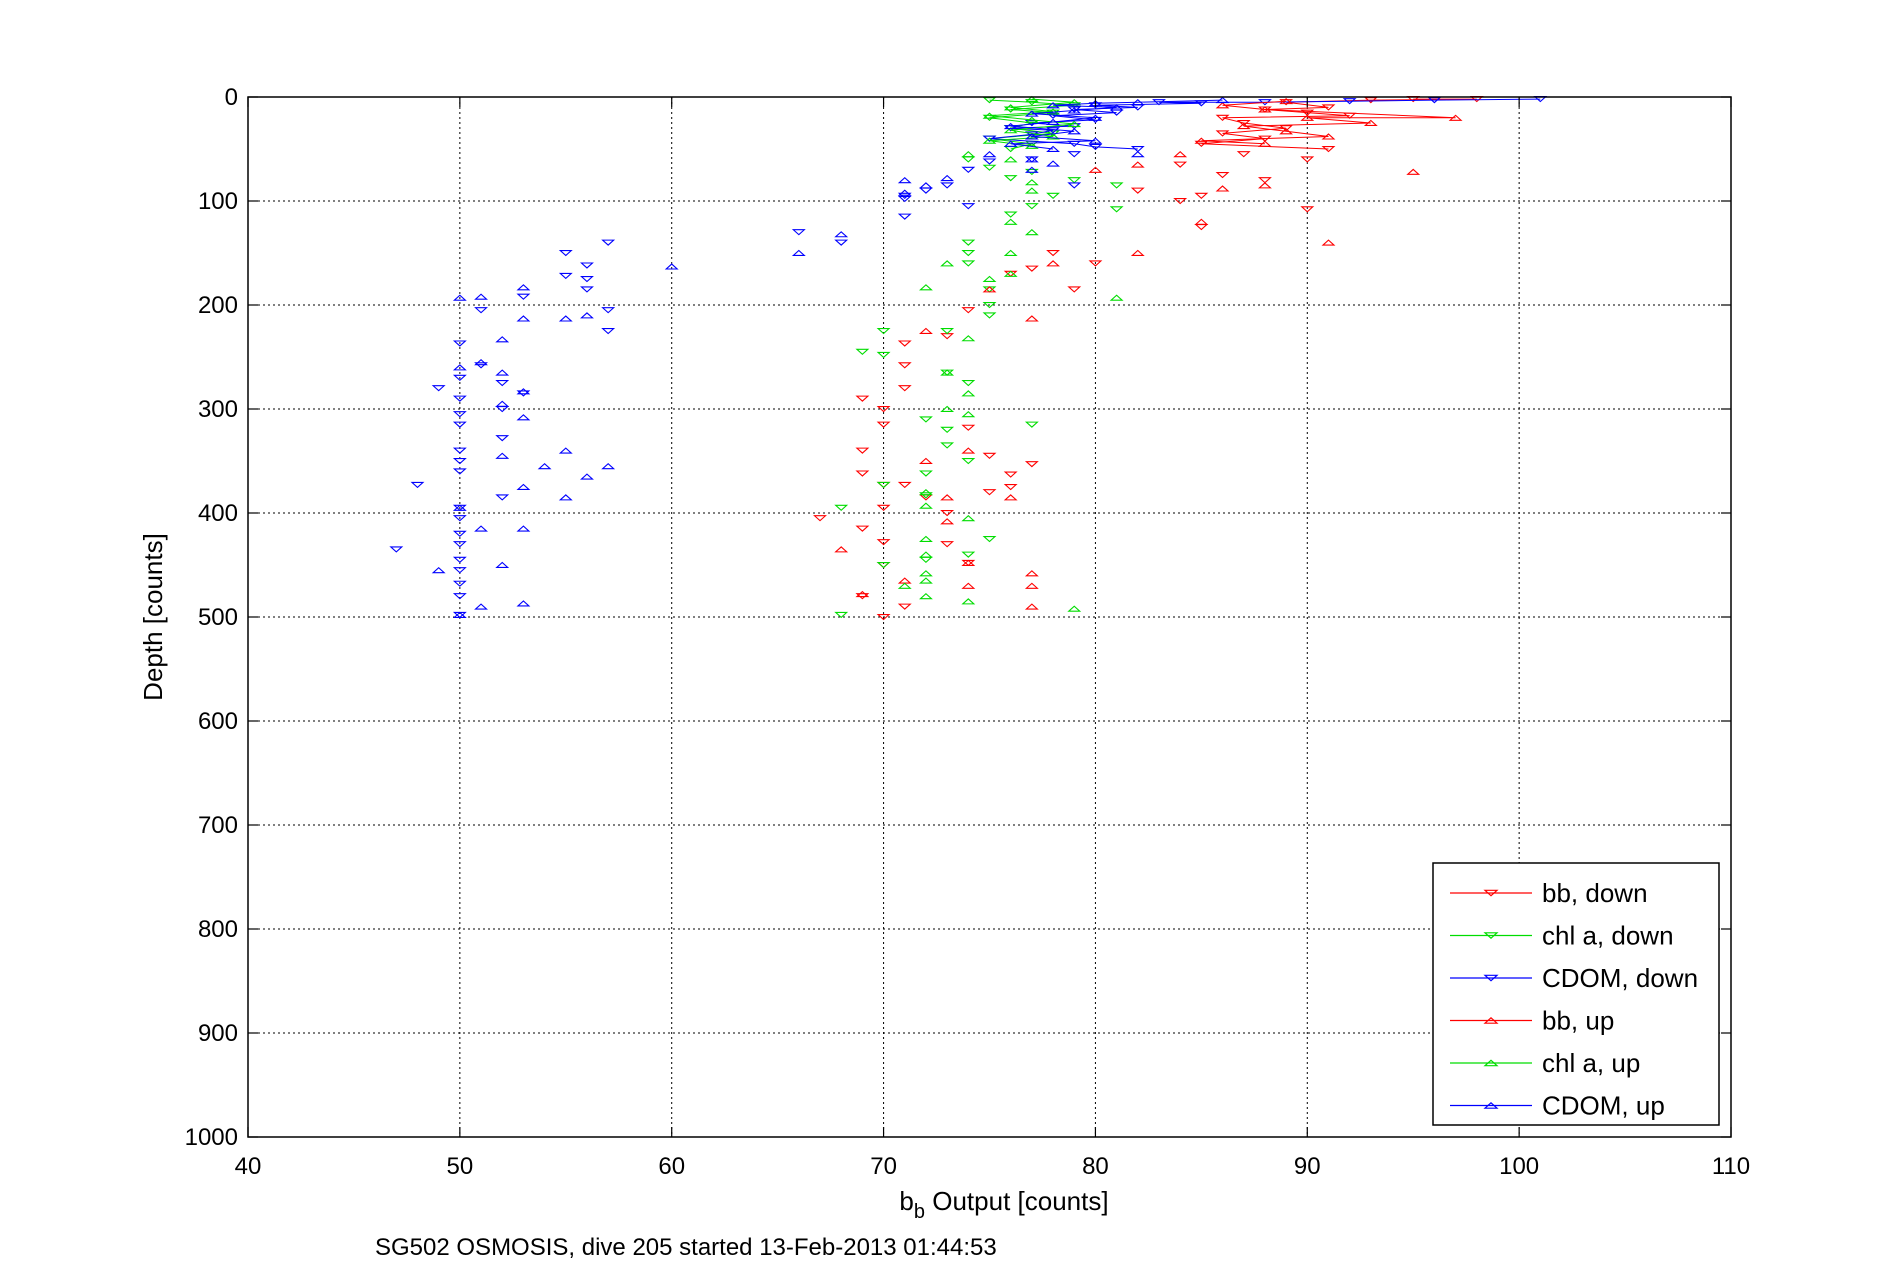  Describe the element at coordinates (992, 1166) in the screenshot. I see `x-tick-labels: 40 50 60 70 80 90 100 110` at that location.